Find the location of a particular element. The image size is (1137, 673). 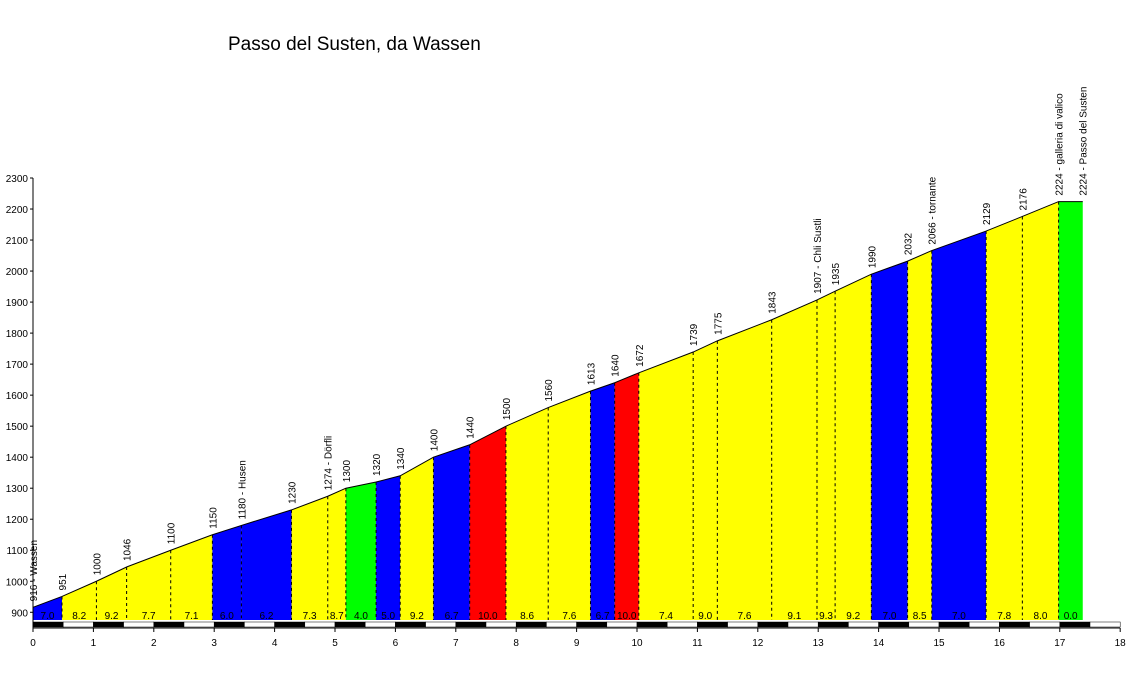

altitude-label: 1672 is located at coordinates (640, 355).